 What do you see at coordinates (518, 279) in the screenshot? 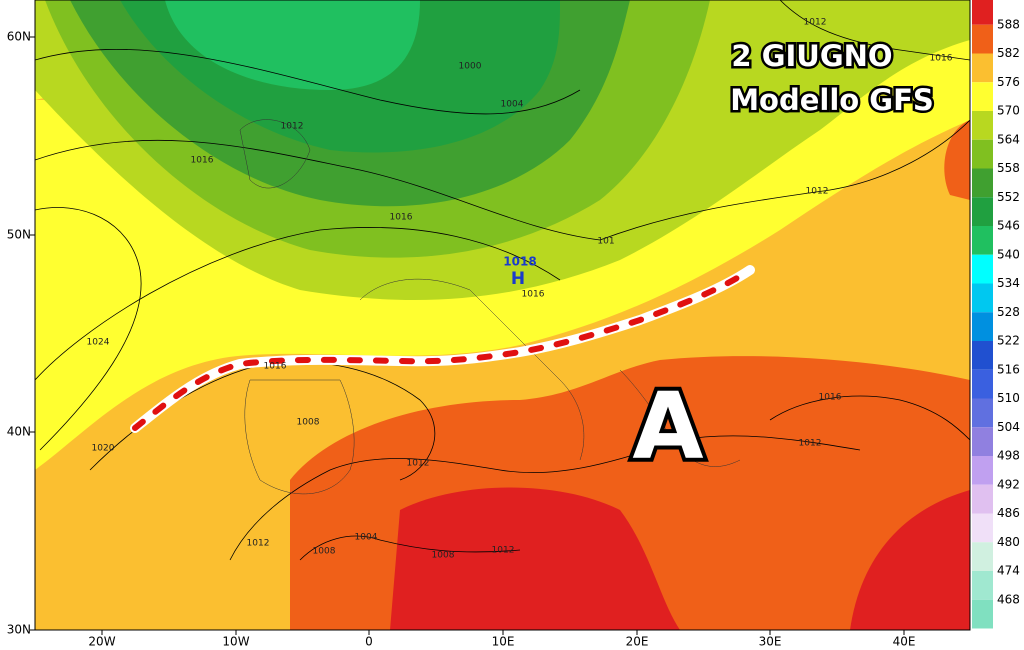
I see `pressure-center-symbol: H` at bounding box center [518, 279].